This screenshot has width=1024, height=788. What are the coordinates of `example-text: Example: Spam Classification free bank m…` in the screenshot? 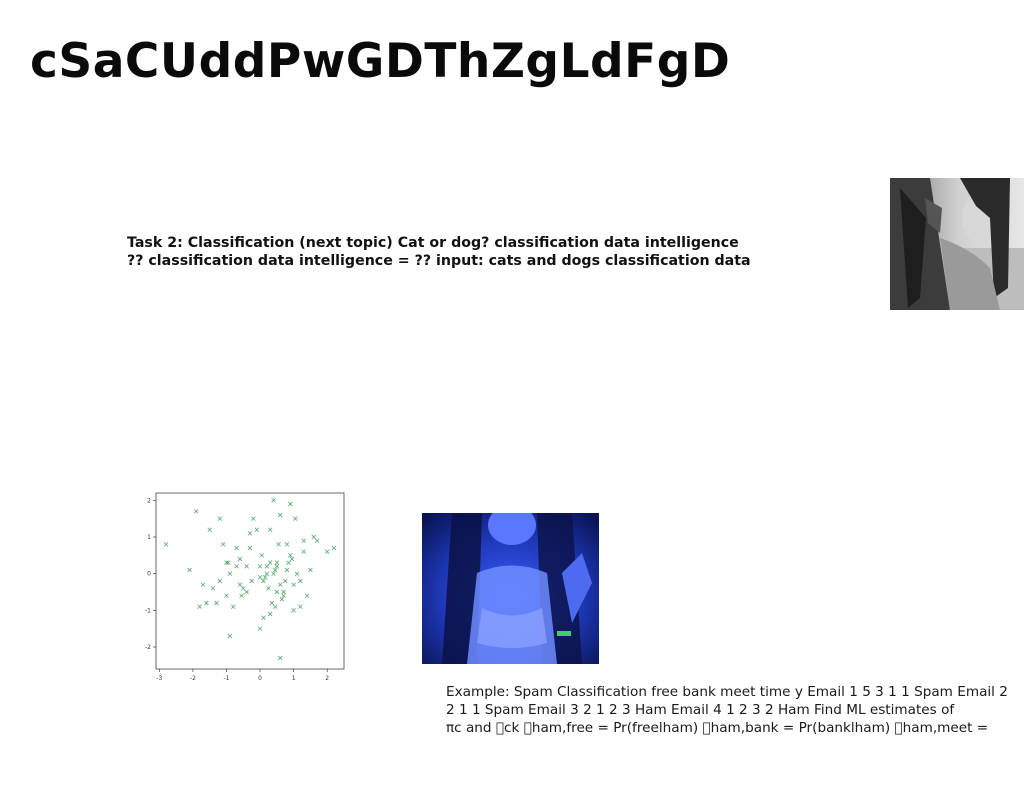 It's located at (735, 710).